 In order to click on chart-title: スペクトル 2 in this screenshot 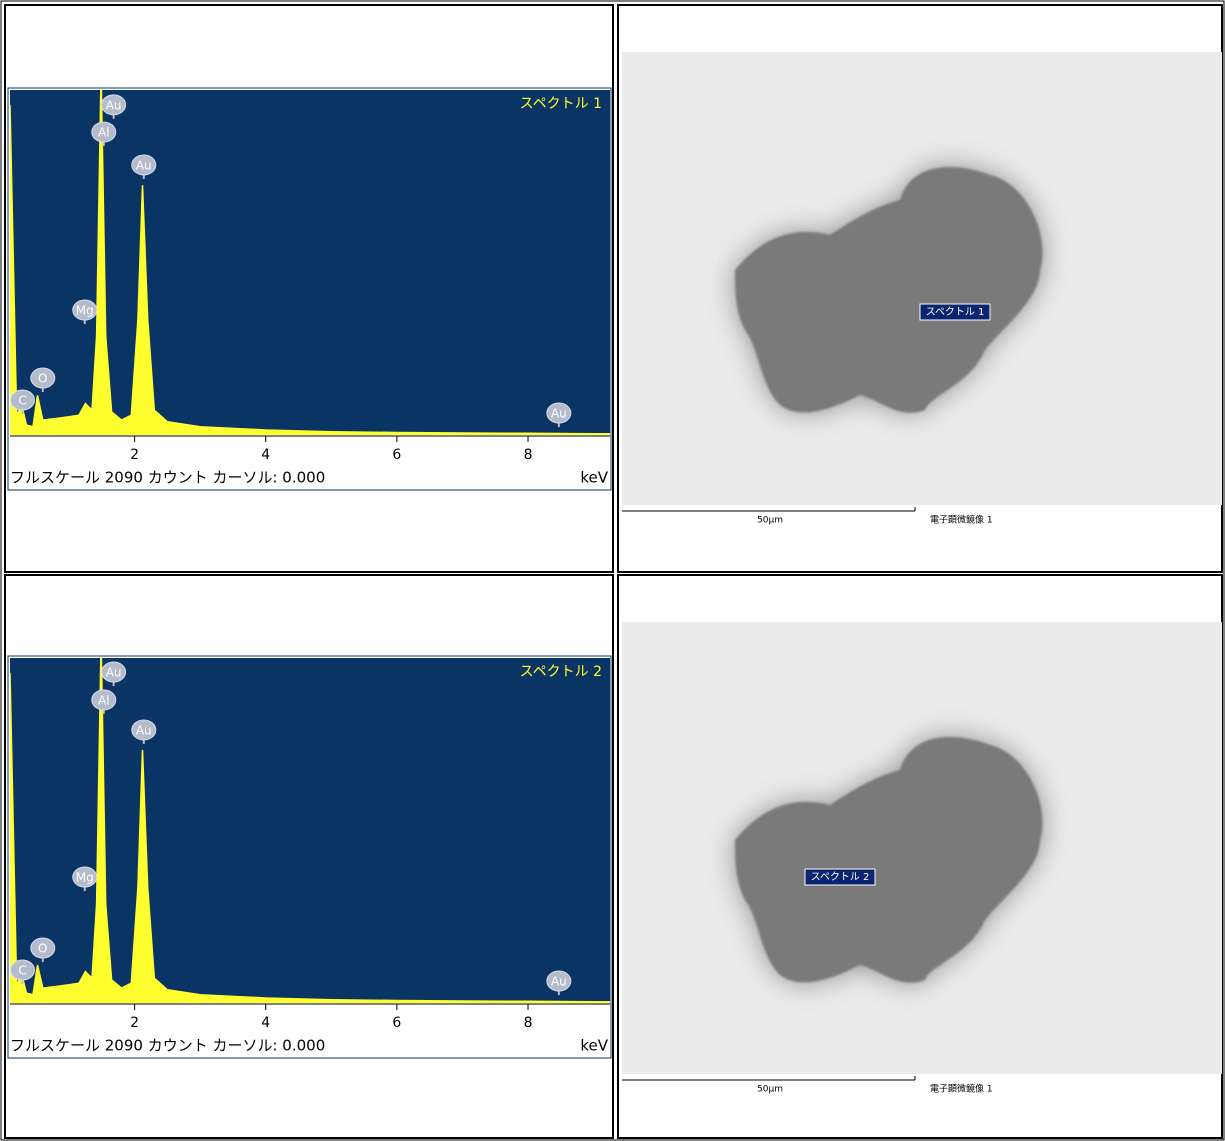, I will do `click(561, 672)`.